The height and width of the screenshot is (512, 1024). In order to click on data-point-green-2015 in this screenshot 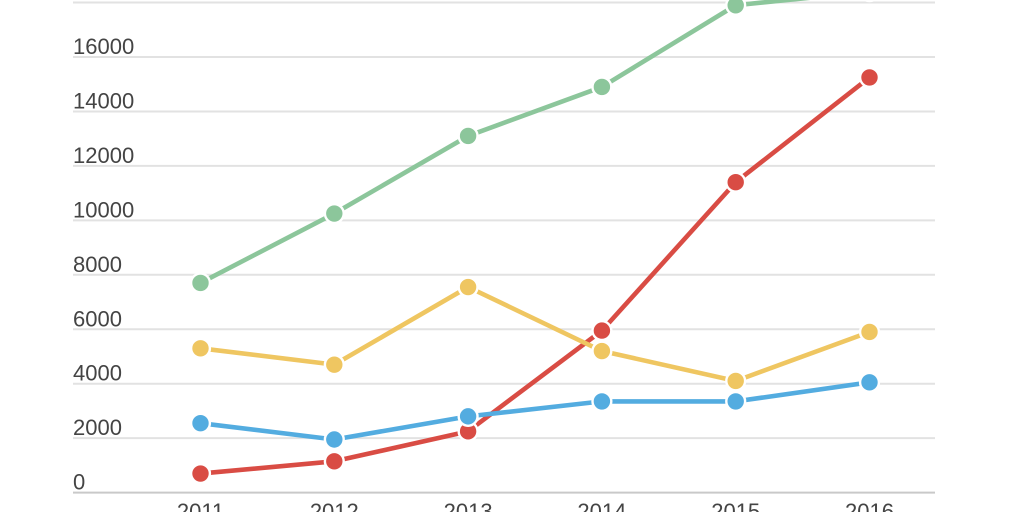, I will do `click(736, 8)`.